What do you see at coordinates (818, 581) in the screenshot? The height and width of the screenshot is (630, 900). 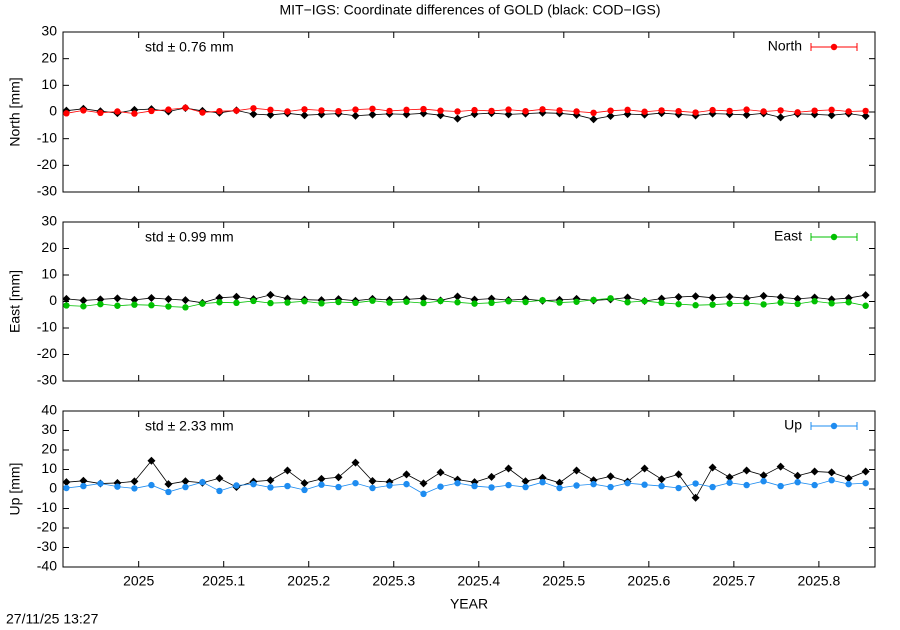 I see `x-tick-label: 2025.8` at bounding box center [818, 581].